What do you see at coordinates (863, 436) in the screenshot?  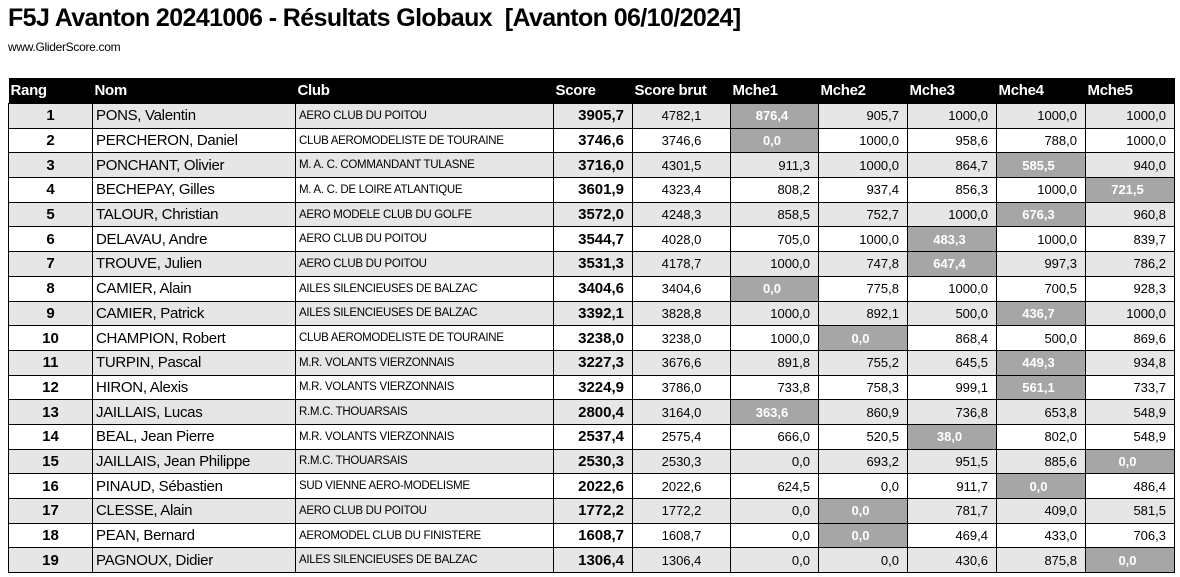 I see `round-score-cell: 520,5` at bounding box center [863, 436].